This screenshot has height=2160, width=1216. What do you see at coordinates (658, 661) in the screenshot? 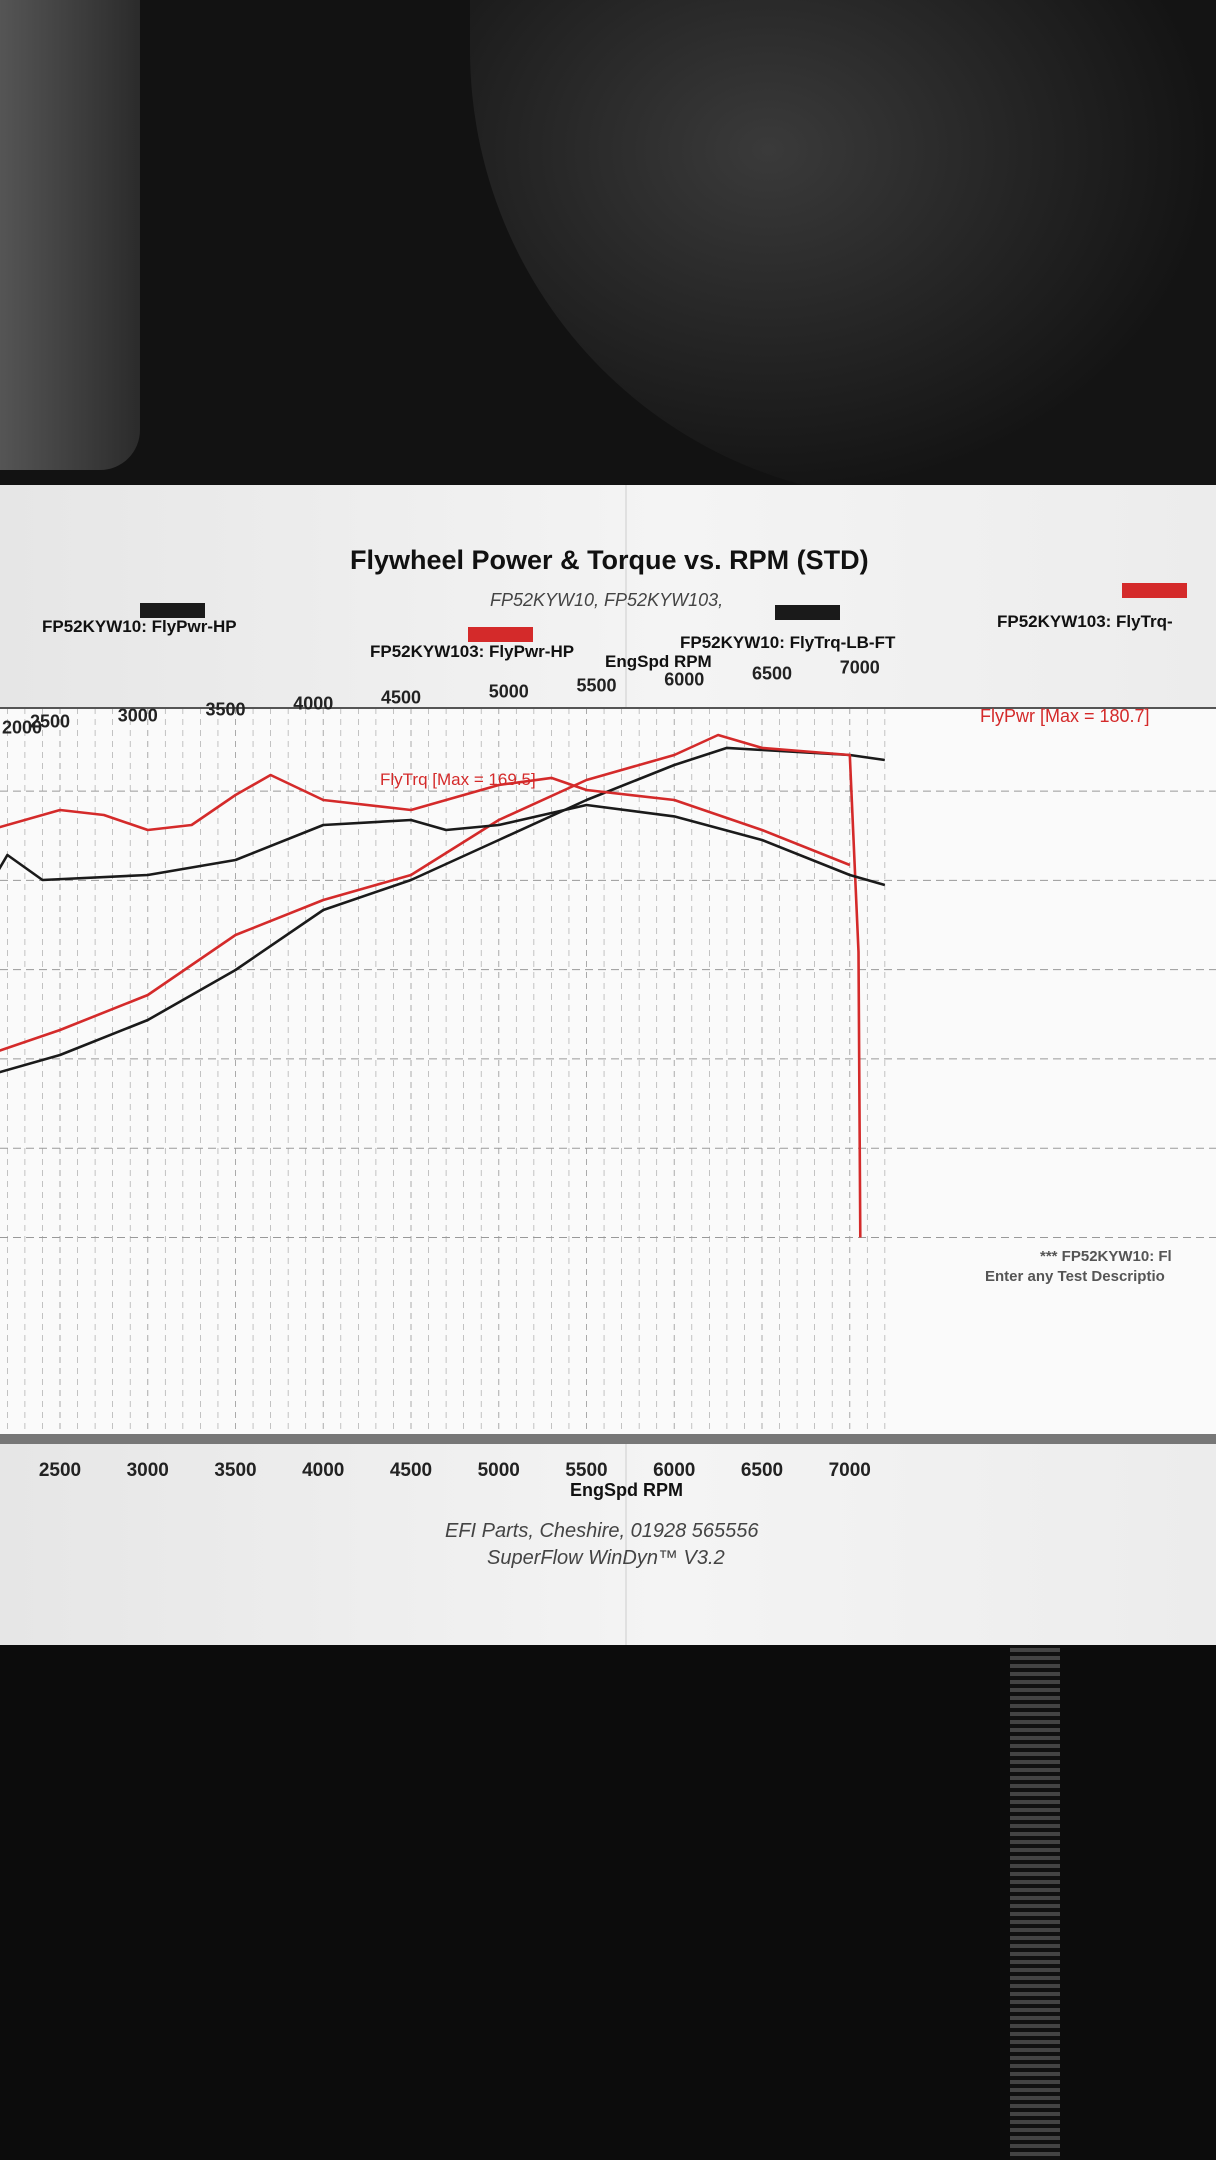
I see `x-axis-label-top: EngSpd RPM` at bounding box center [658, 661].